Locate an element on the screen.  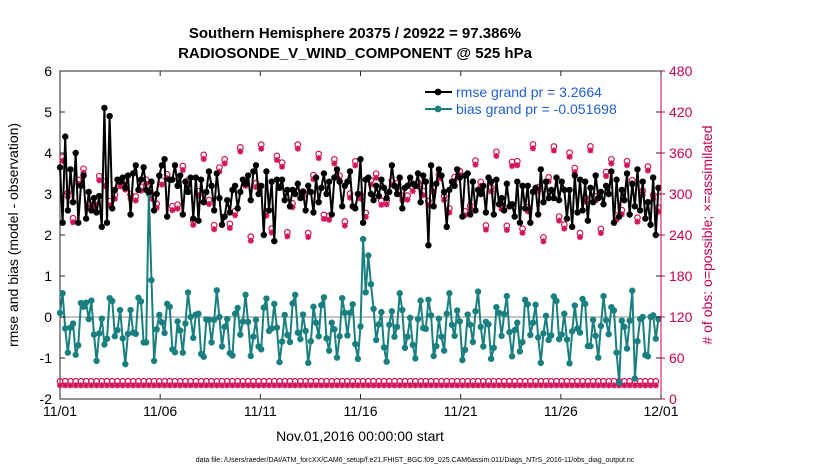
y-tick-label: -2 is located at coordinates (46, 399).